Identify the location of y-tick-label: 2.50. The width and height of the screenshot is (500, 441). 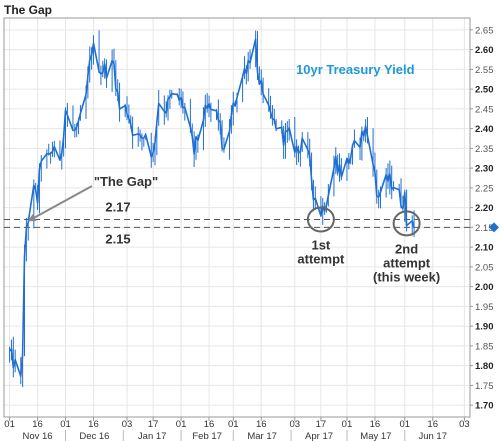
(484, 90).